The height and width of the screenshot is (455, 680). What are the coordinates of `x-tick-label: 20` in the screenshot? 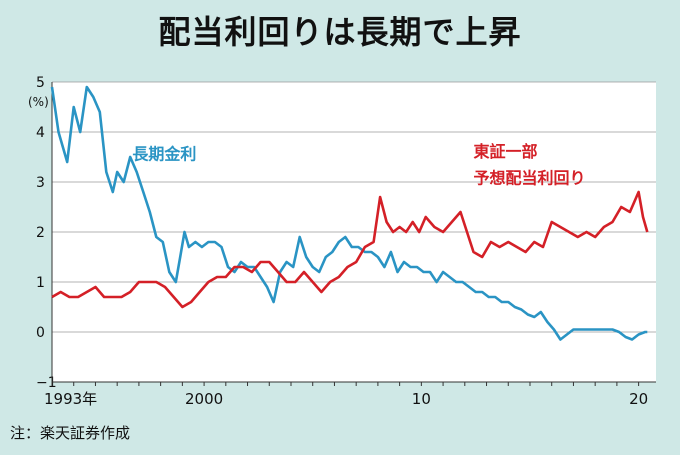 It's located at (638, 399).